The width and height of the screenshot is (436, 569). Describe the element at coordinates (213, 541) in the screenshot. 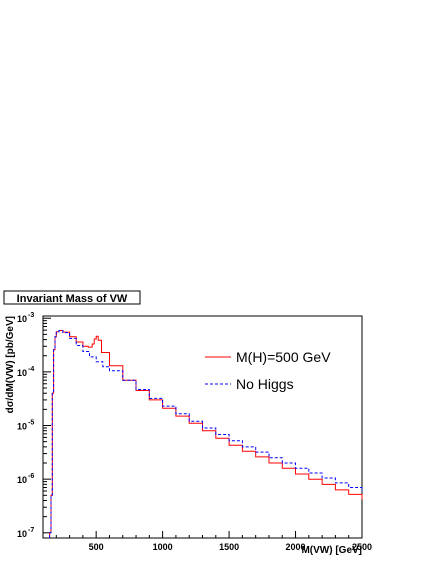

I see `x-axis: 500 1000 1500 2000 2500` at that location.